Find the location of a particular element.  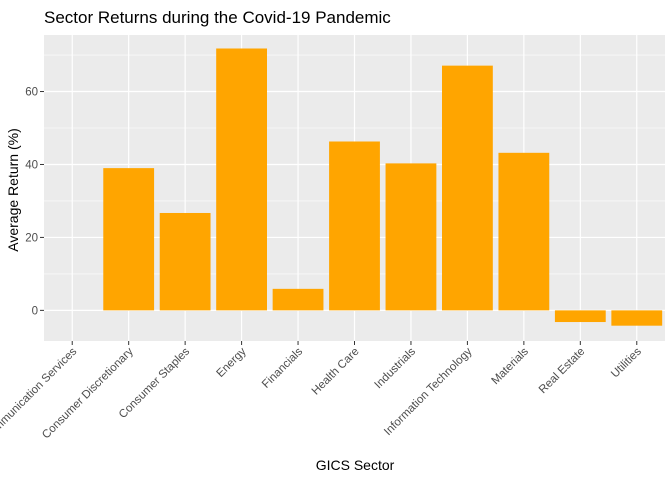

x-axis-title: GICS Sector is located at coordinates (355, 465).